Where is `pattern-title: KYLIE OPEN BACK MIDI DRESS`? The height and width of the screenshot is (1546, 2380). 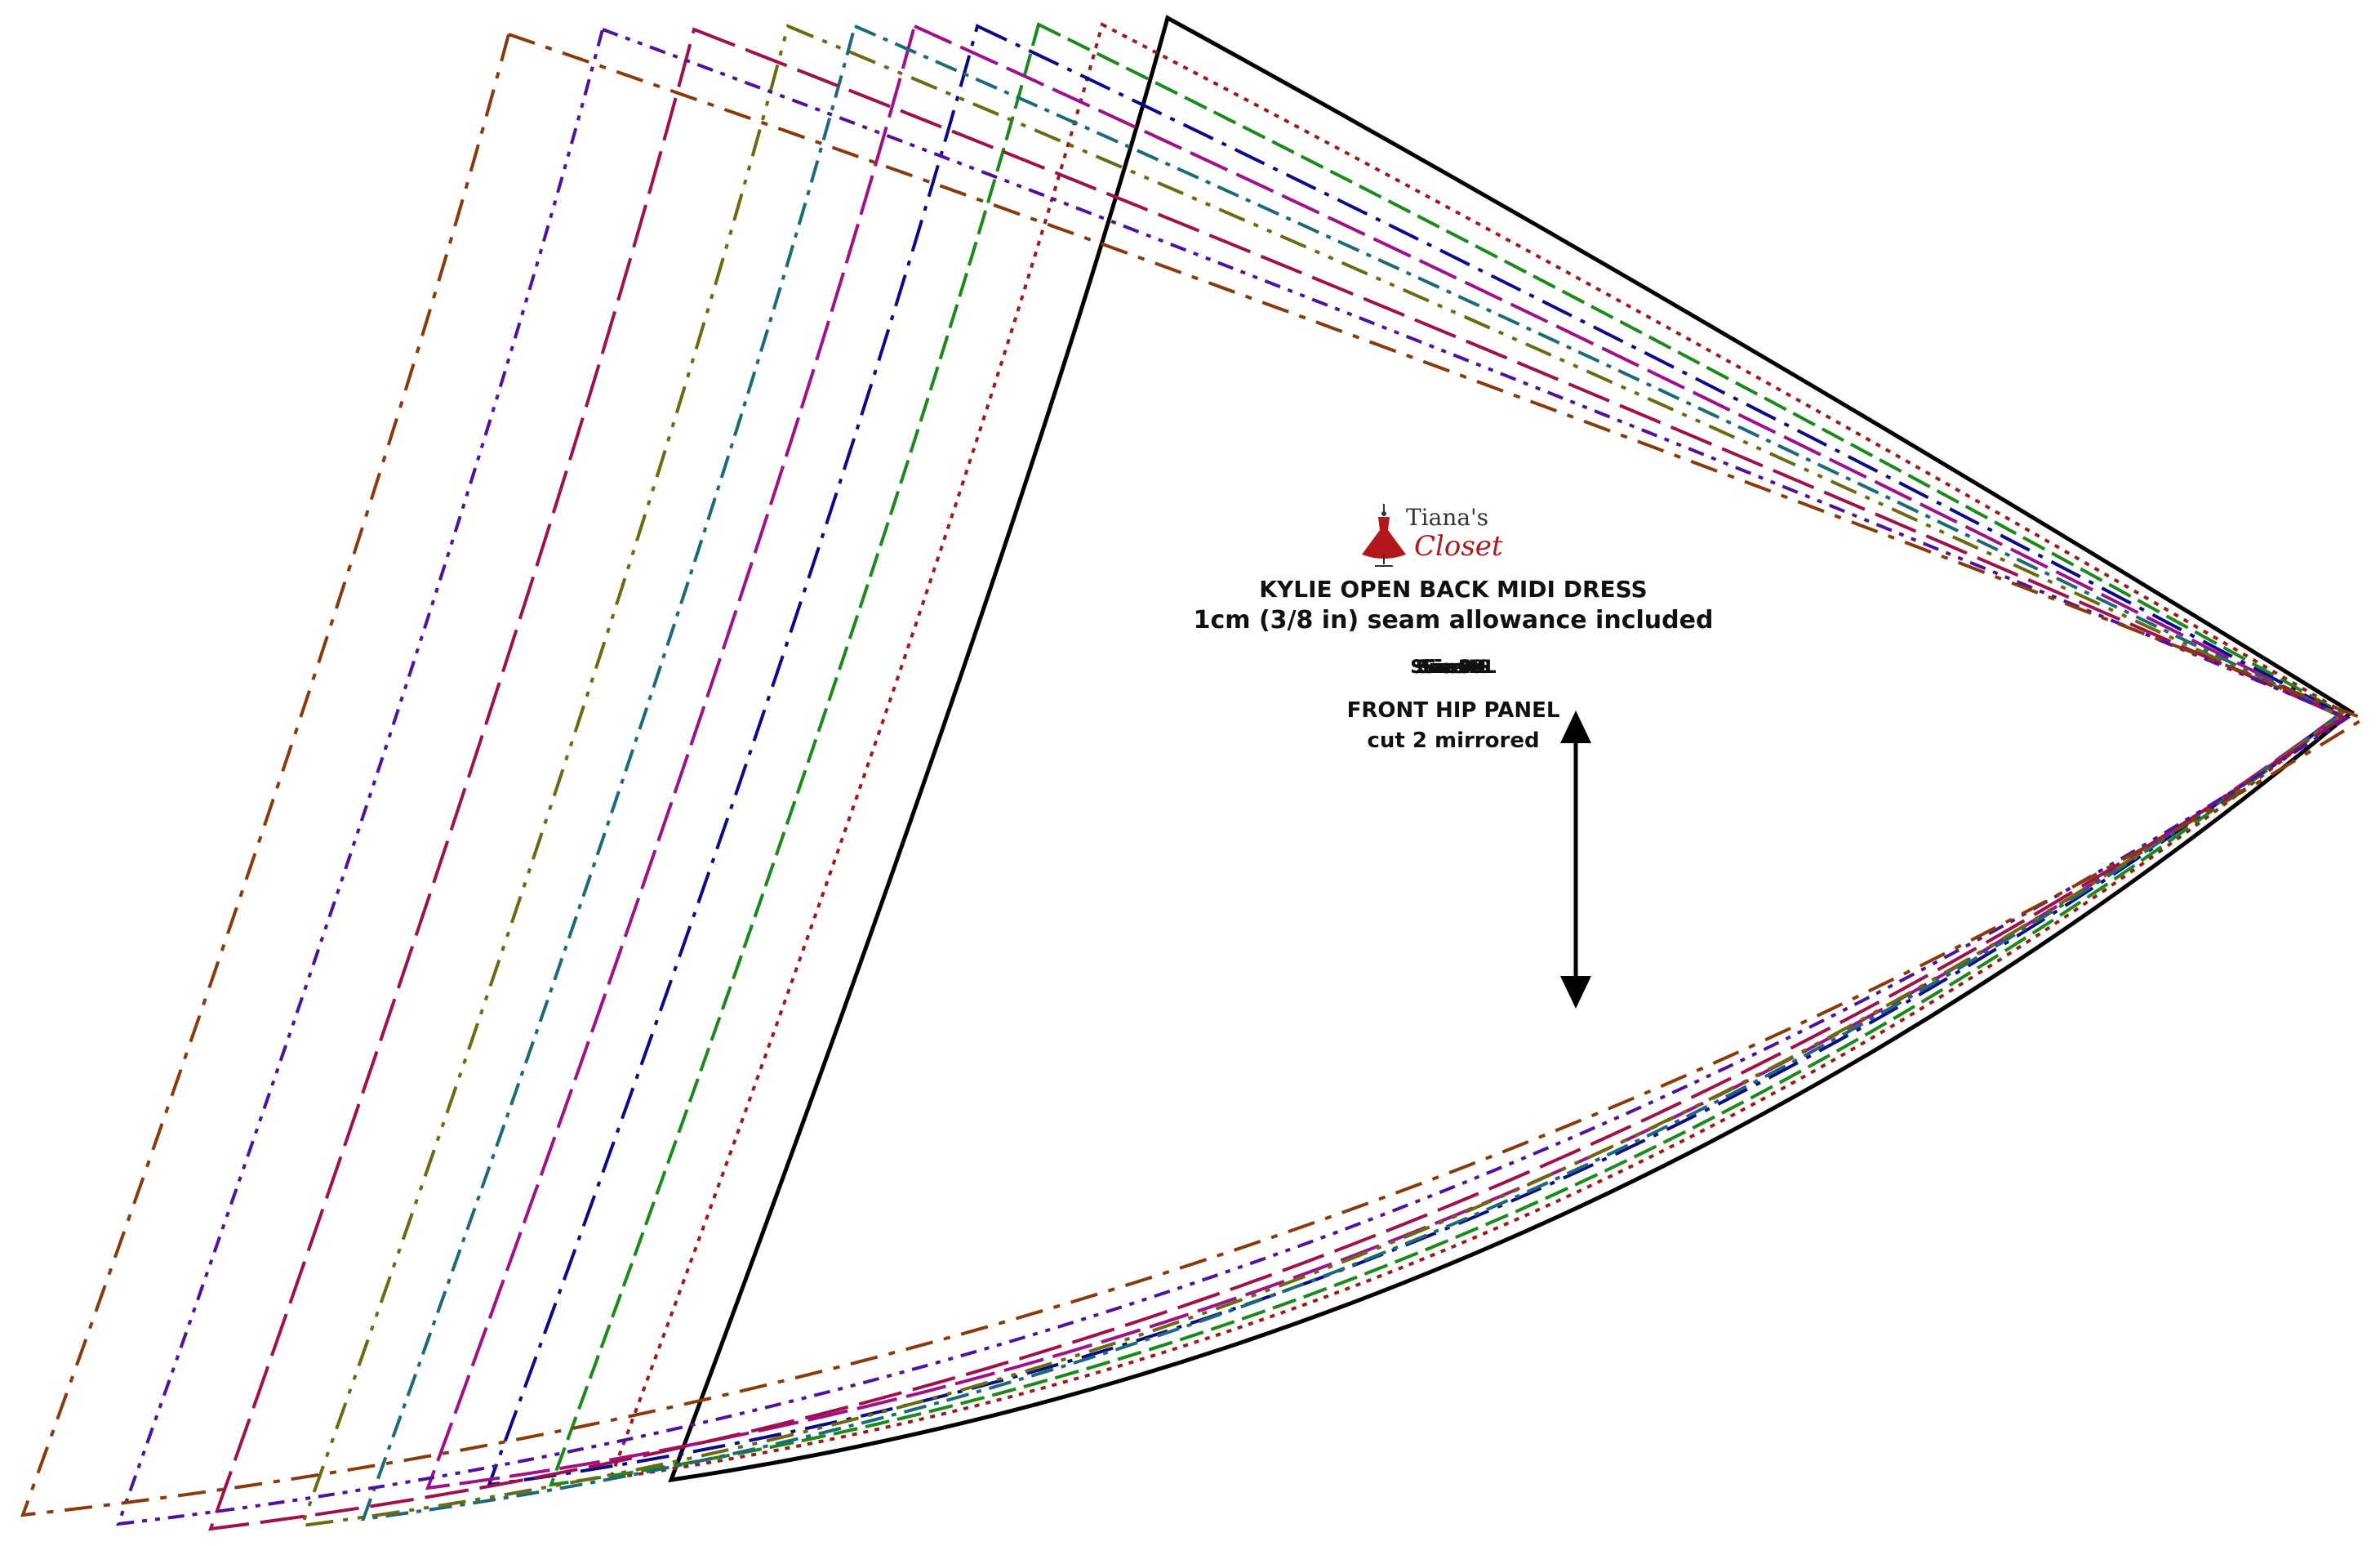
pattern-title: KYLIE OPEN BACK MIDI DRESS is located at coordinates (1453, 589).